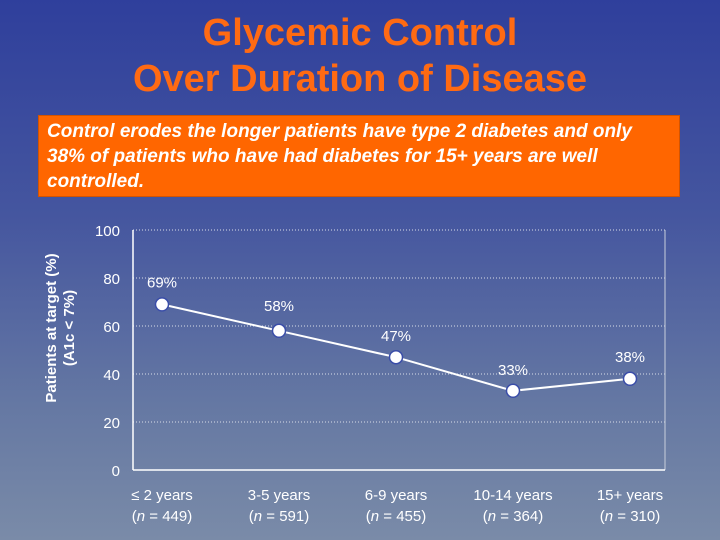 The height and width of the screenshot is (540, 720). What do you see at coordinates (512, 495) in the screenshot?
I see `x-tick-label: 10-14 years` at bounding box center [512, 495].